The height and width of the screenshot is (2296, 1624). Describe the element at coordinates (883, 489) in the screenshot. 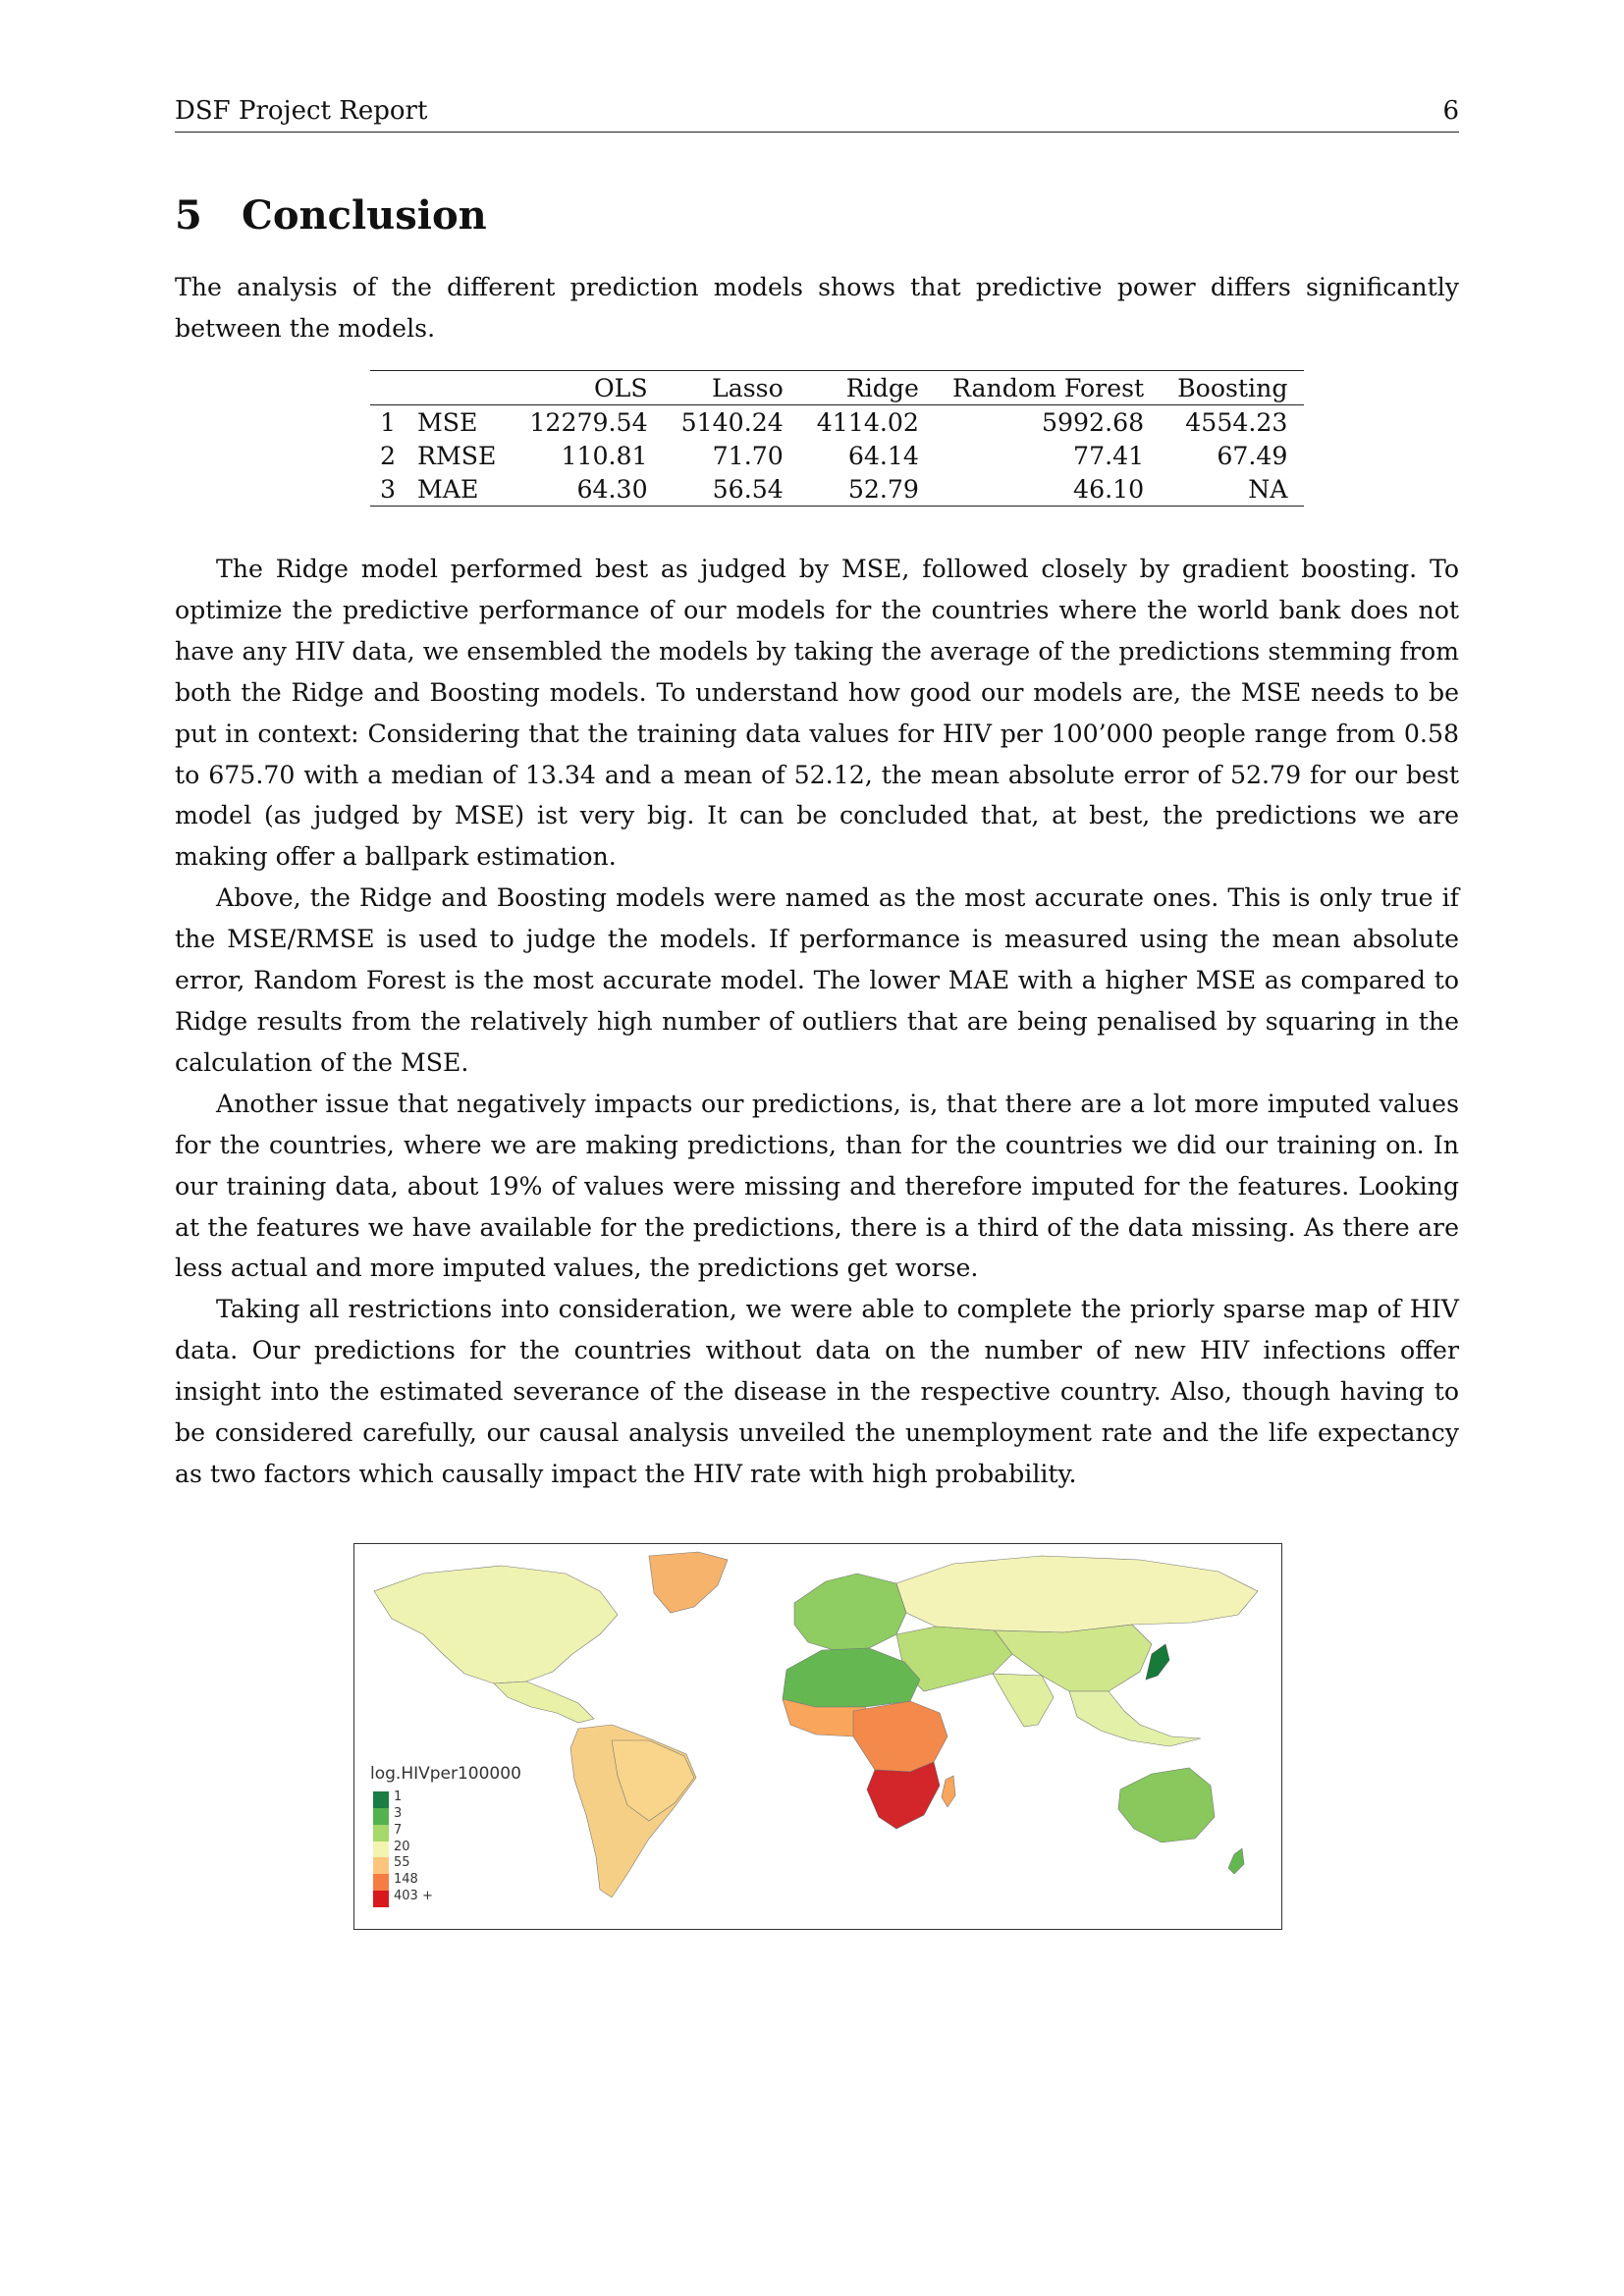

I see `table-cell: 52.79` at that location.